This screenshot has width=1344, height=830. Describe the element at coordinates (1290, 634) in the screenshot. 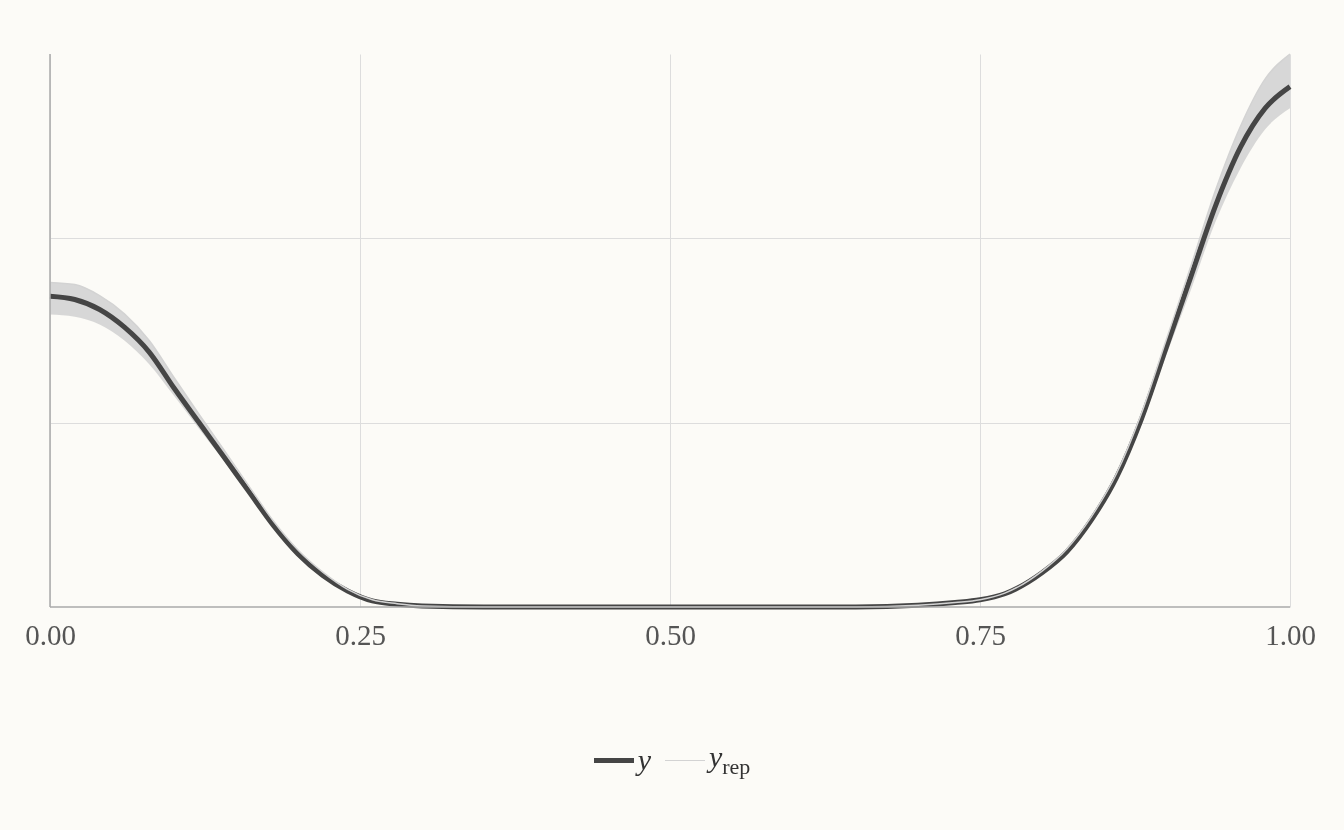

I see `x-tick-label: 1.00` at that location.